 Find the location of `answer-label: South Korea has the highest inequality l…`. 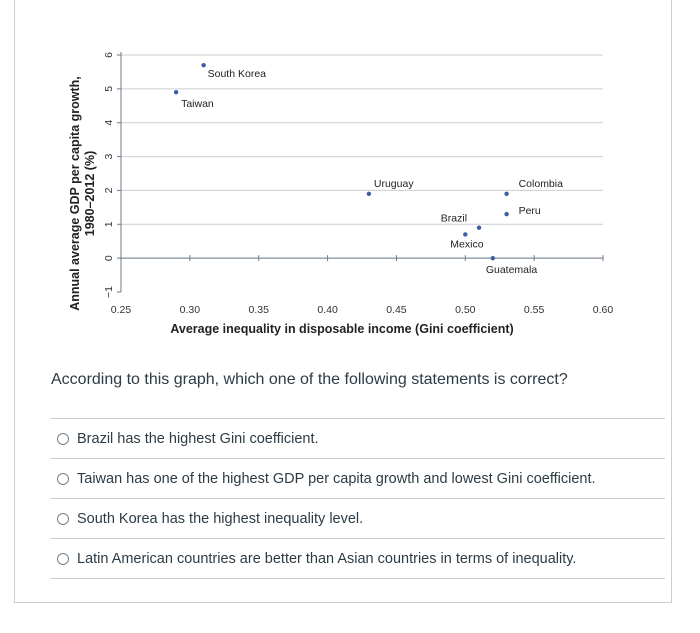

answer-label: South Korea has the highest inequality l… is located at coordinates (220, 518).